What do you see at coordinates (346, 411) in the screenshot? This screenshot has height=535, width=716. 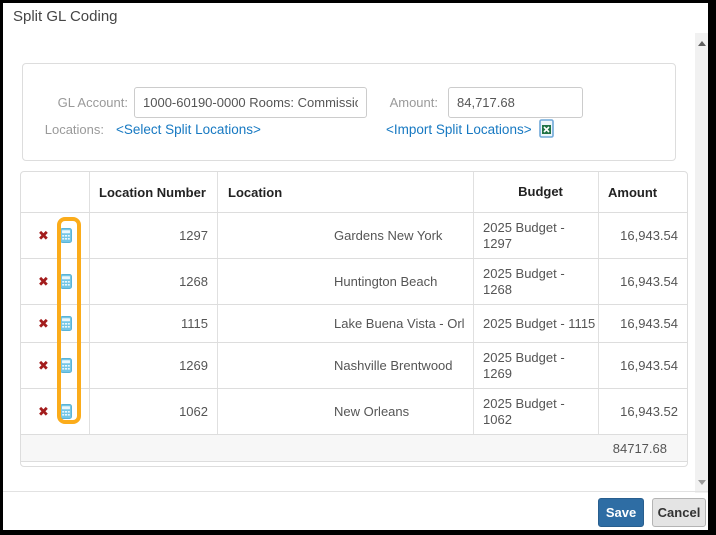 I see `location-cell: New Orleans` at bounding box center [346, 411].